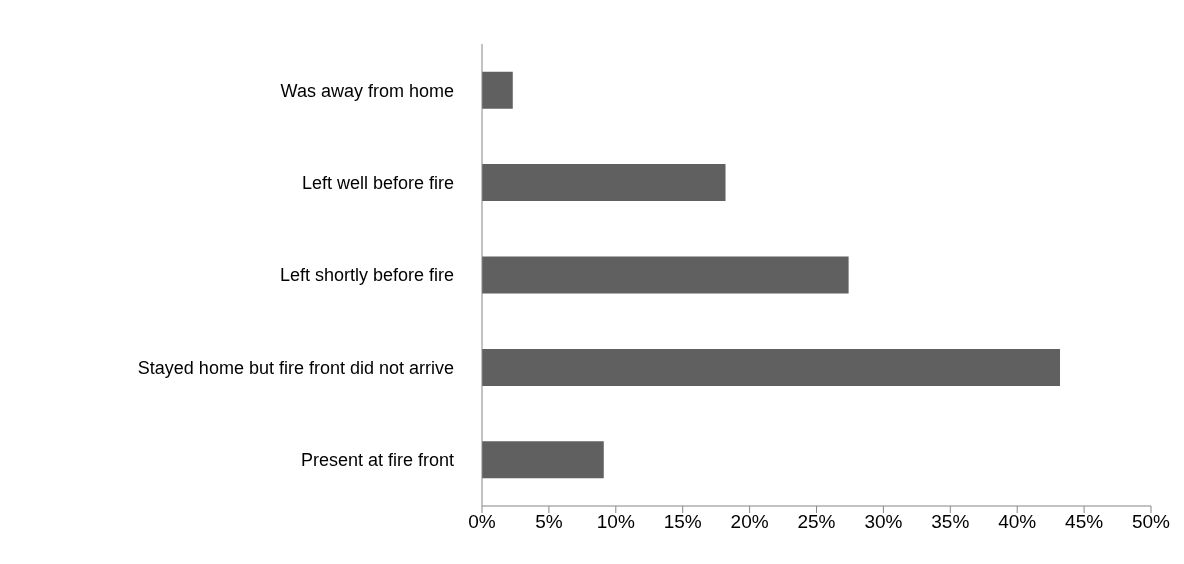  Describe the element at coordinates (1084, 522) in the screenshot. I see `x-tick-label: 45%` at that location.